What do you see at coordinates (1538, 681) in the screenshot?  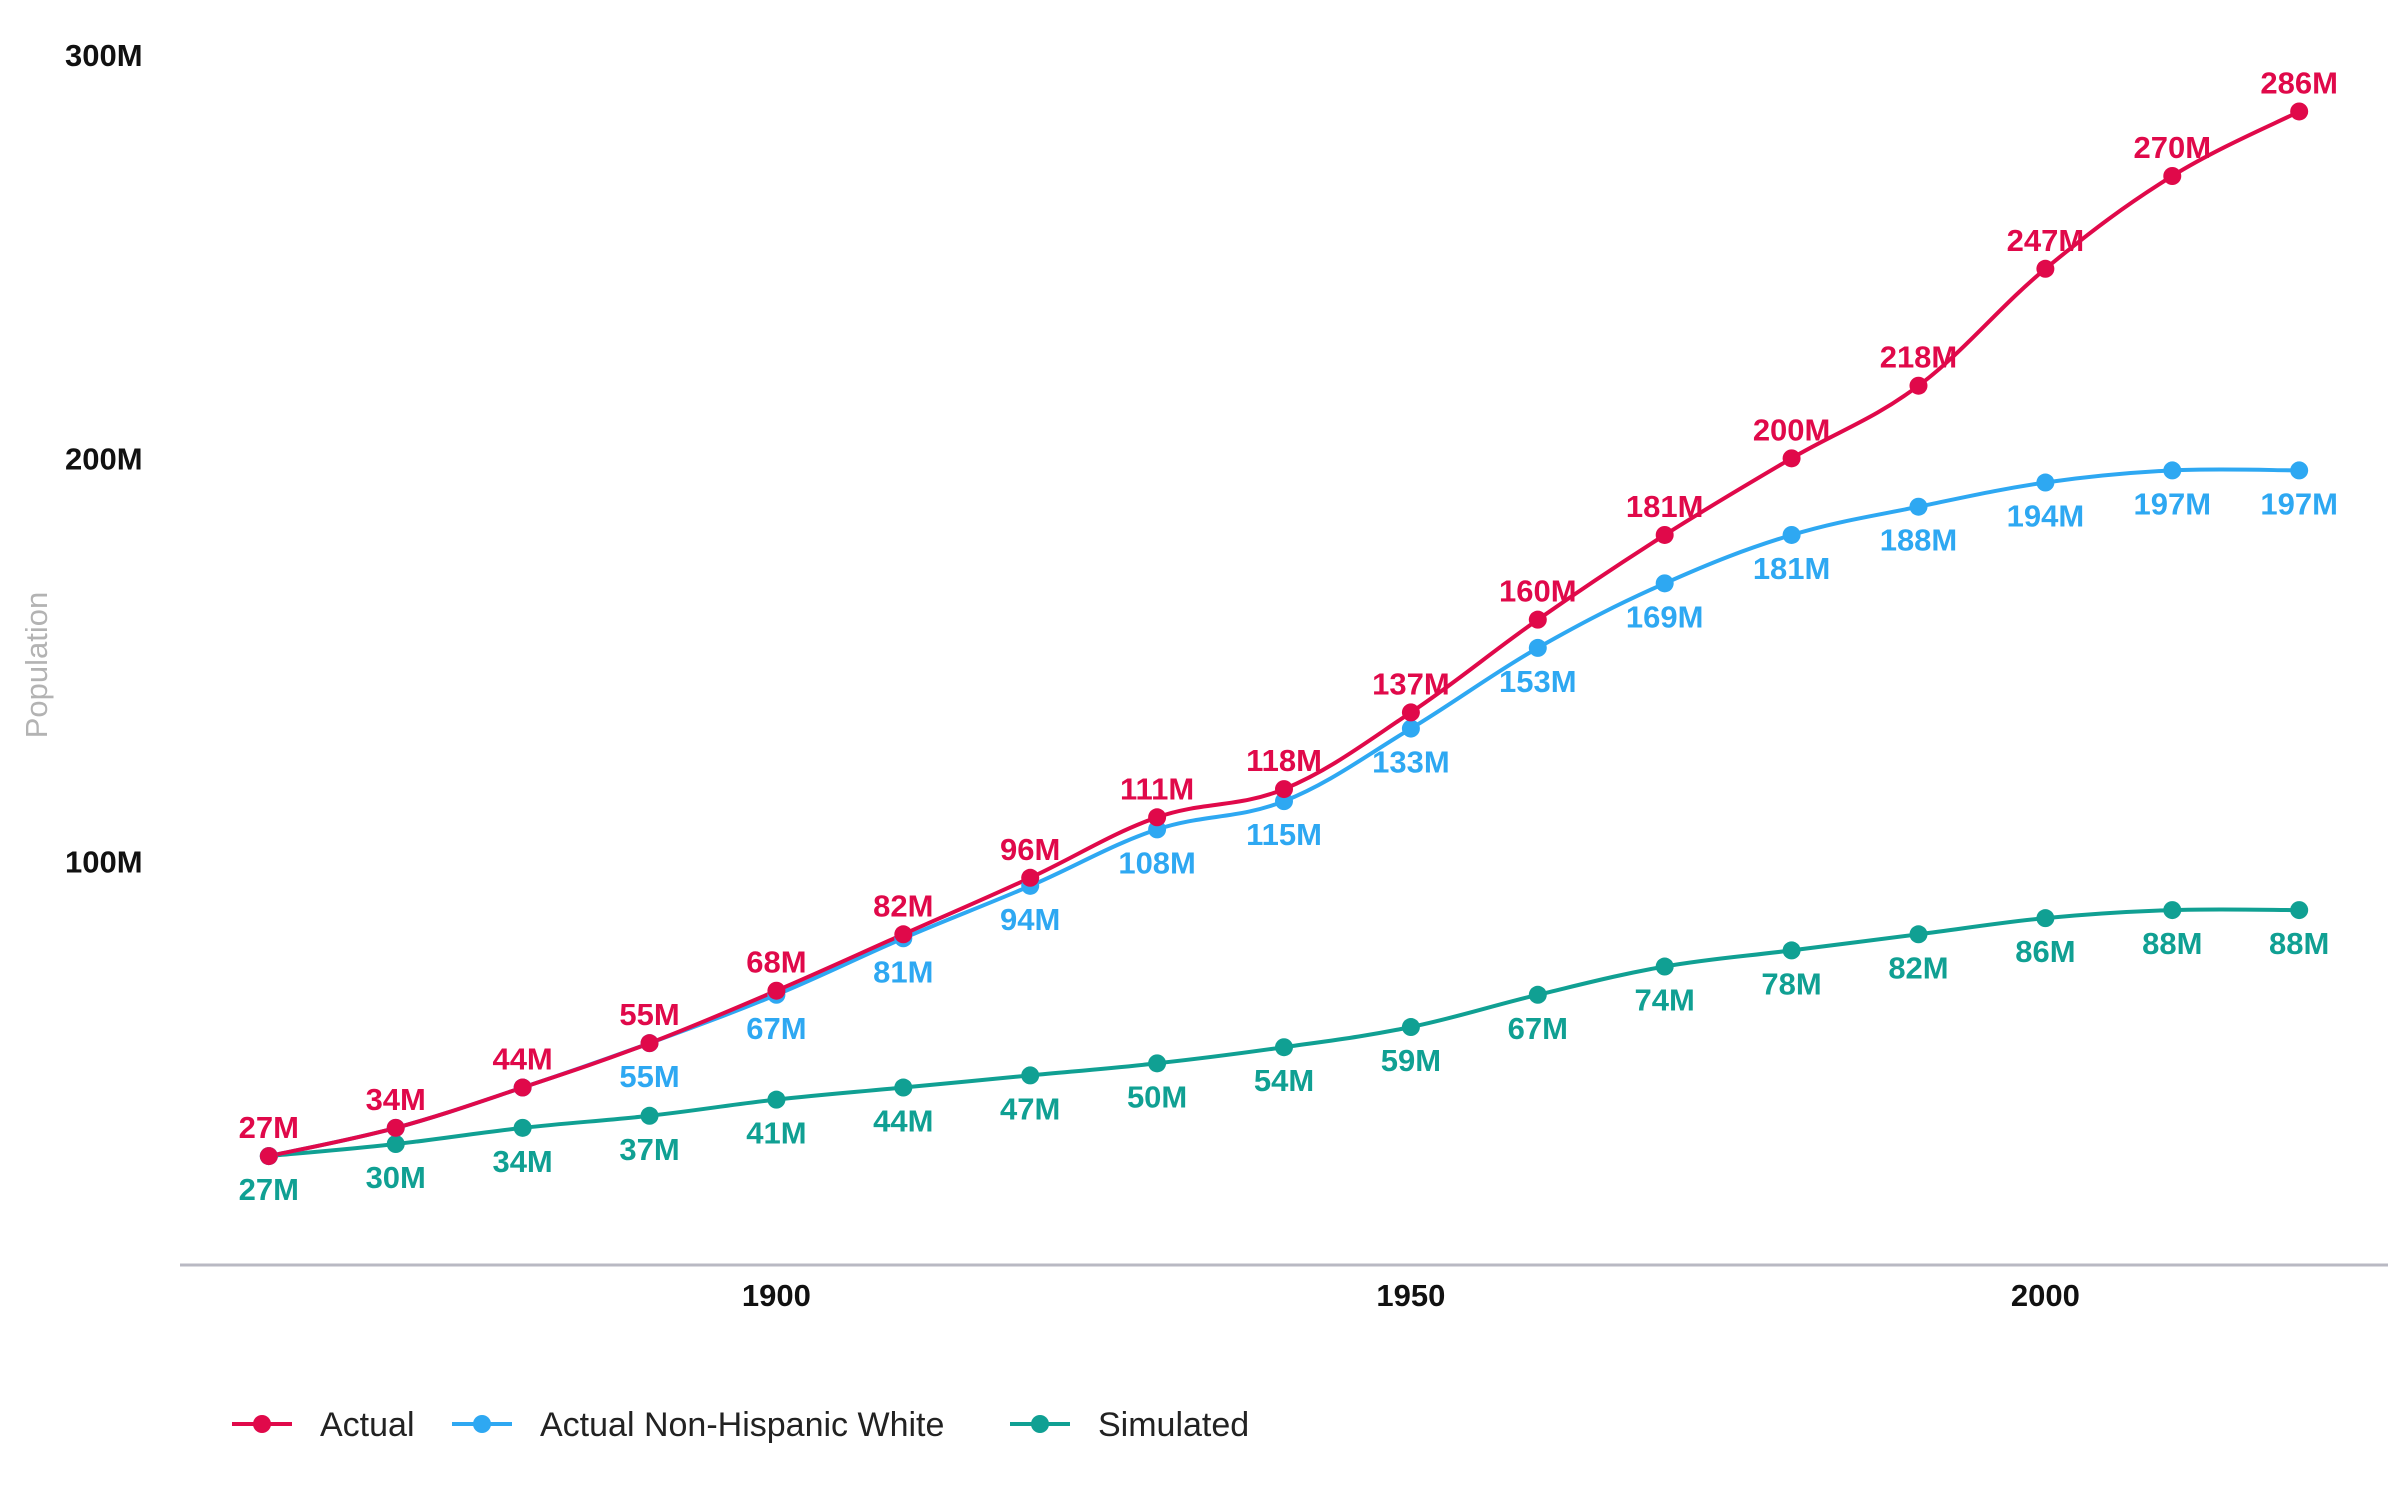 I see `data-label: 153M` at bounding box center [1538, 681].